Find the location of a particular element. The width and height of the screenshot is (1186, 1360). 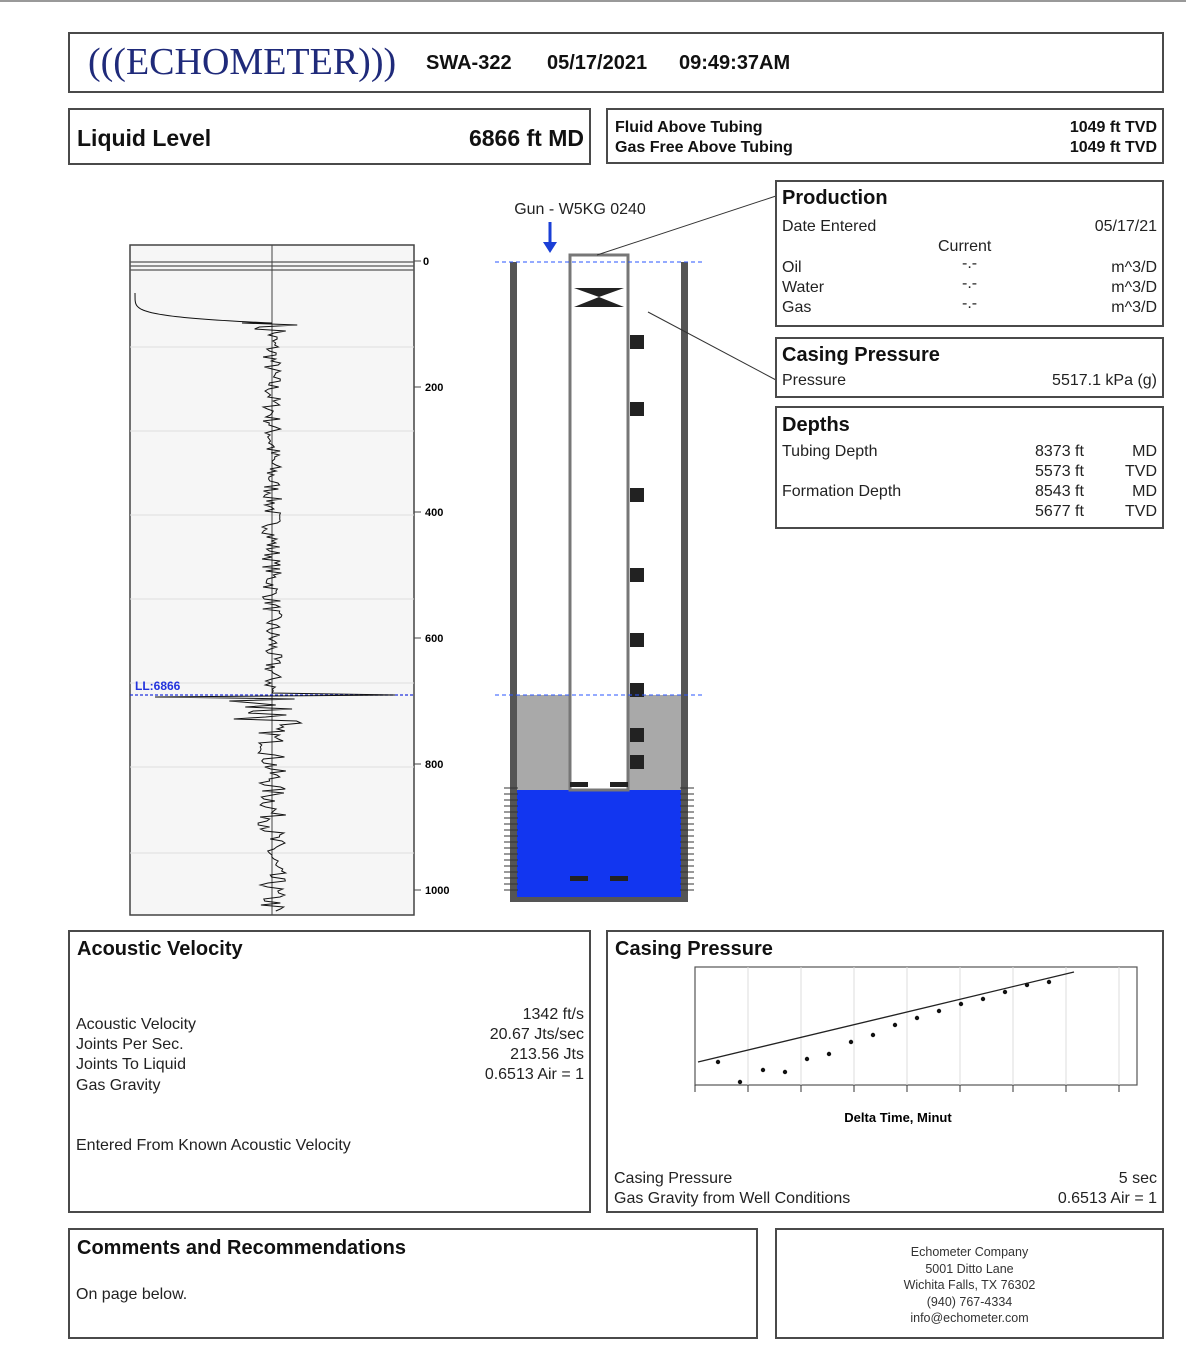

depth-value: 8373 ft is located at coordinates (1059, 451).